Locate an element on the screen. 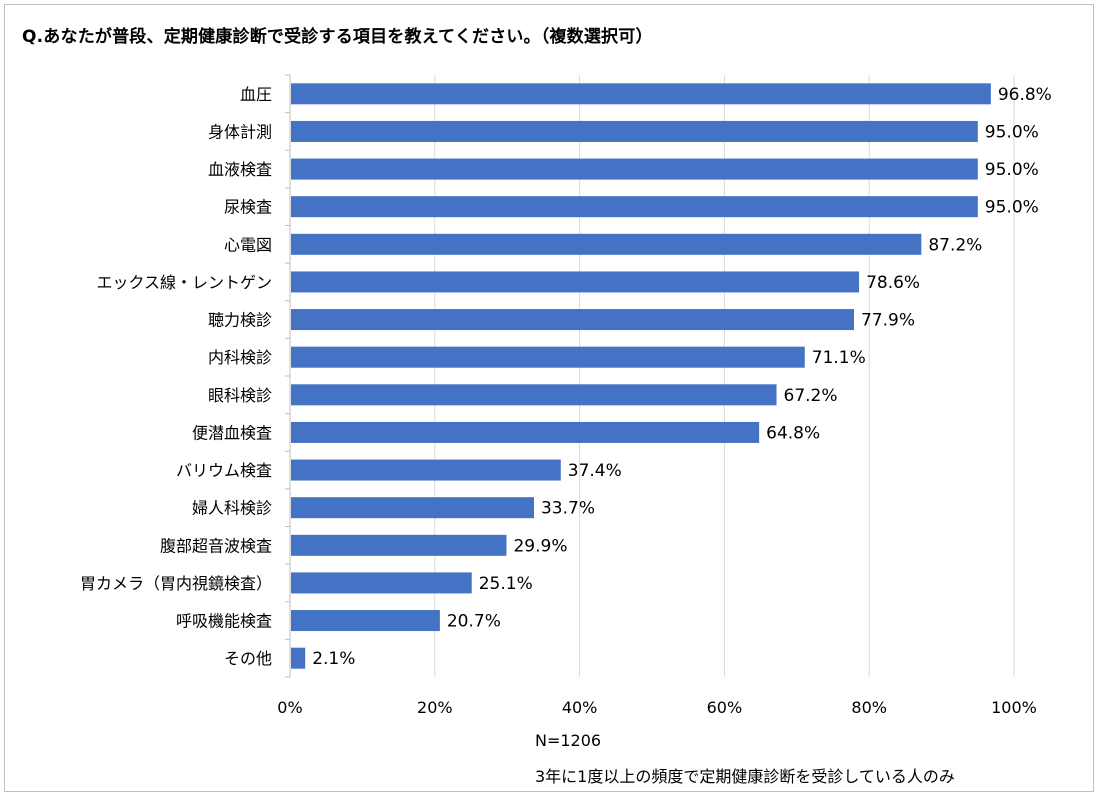  data-label: 37.4% is located at coordinates (595, 471).